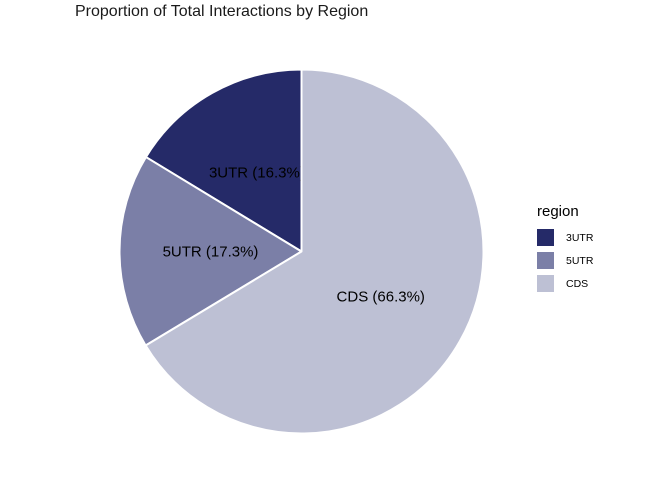  I want to click on legend-item-3utr: 3UTR, so click(565, 237).